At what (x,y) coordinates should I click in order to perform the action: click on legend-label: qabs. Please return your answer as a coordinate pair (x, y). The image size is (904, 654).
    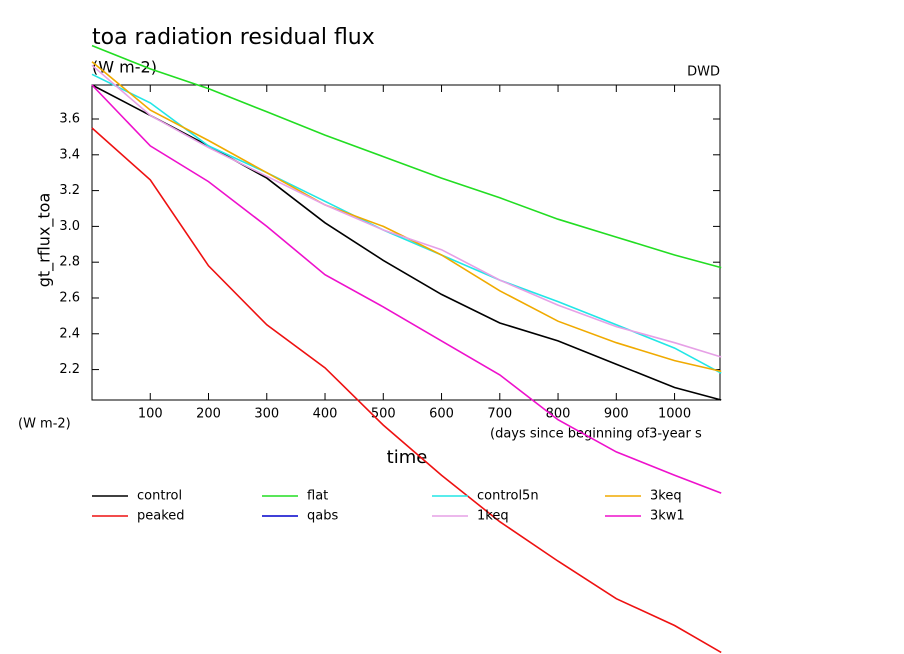
    Looking at the image, I should click on (322, 516).